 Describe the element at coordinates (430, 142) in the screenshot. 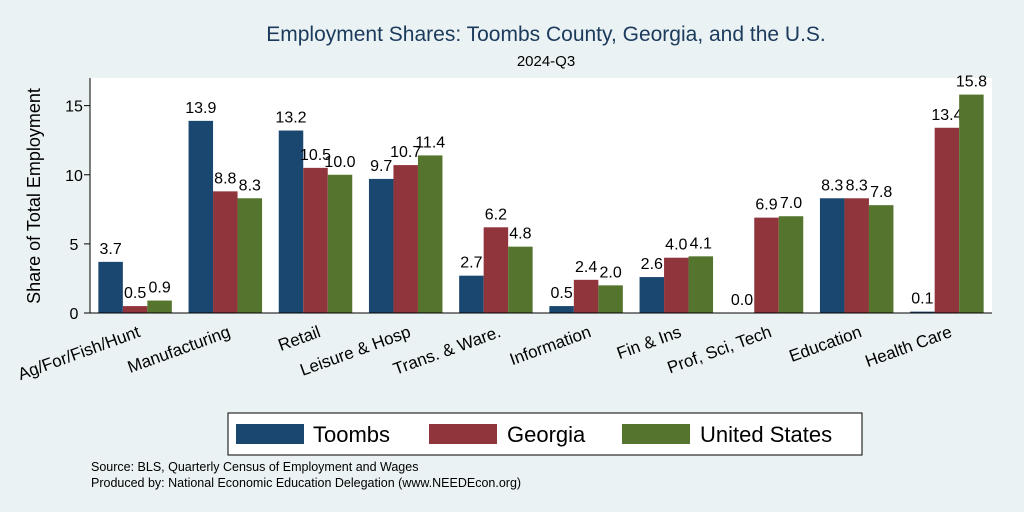

I see `data-label: 11.4` at that location.